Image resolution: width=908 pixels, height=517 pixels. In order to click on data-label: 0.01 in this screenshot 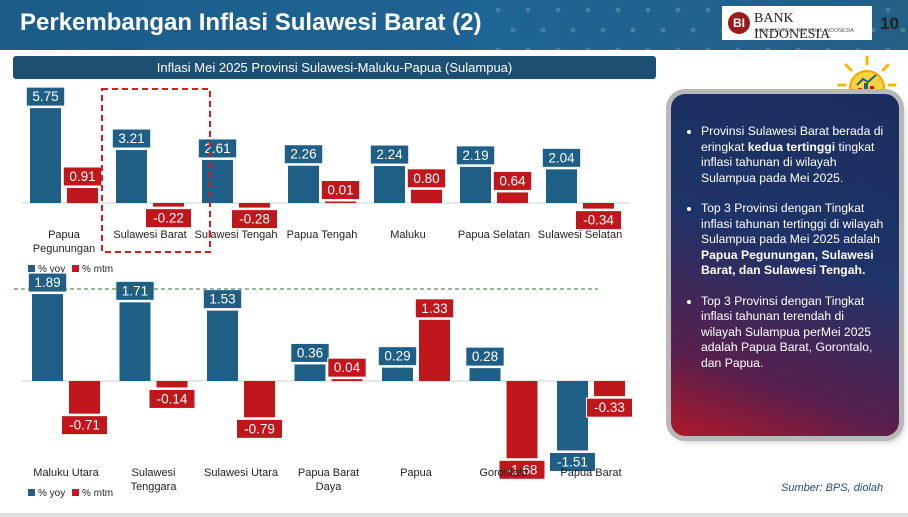, I will do `click(340, 190)`.